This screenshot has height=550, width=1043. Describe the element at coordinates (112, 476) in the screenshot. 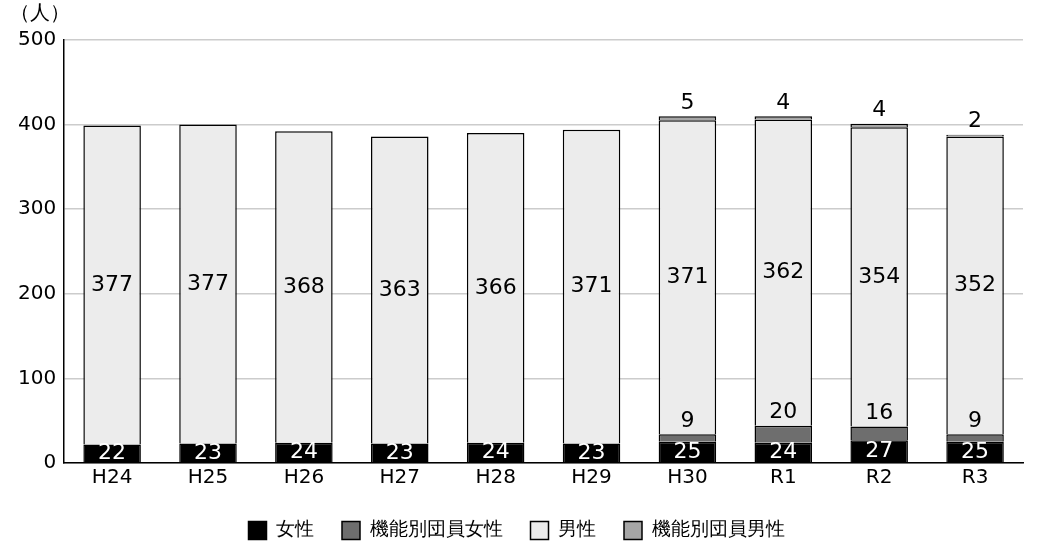

I see `x-tick-label: H24` at that location.